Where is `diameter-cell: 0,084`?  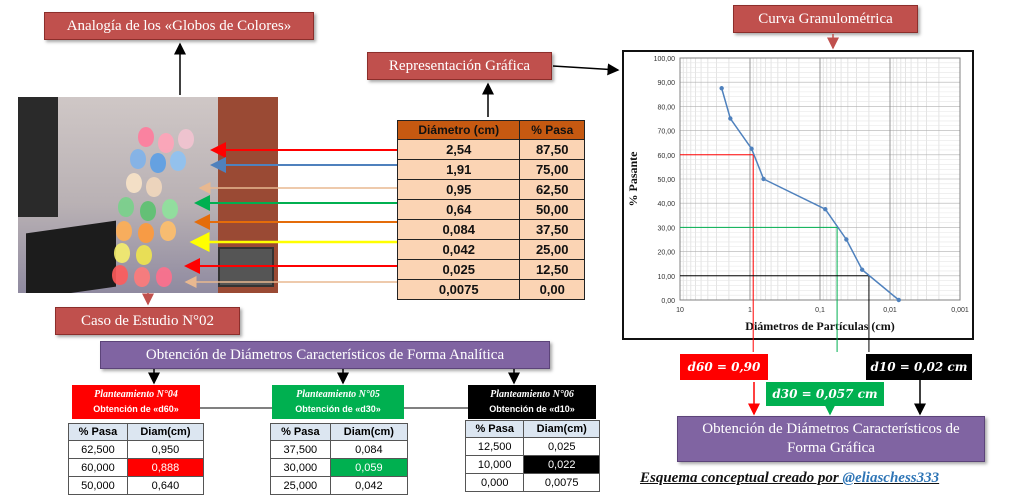
diameter-cell: 0,084 is located at coordinates (458, 229).